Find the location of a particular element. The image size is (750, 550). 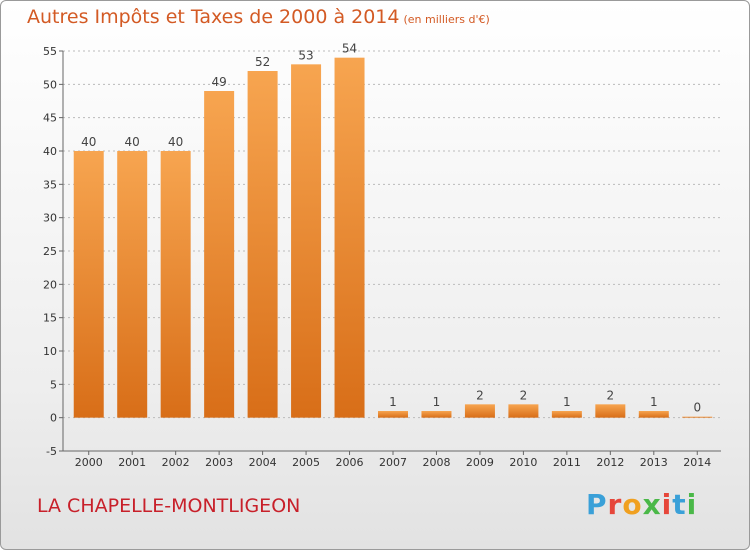

chart-unit: (en milliers d'€) is located at coordinates (446, 19).